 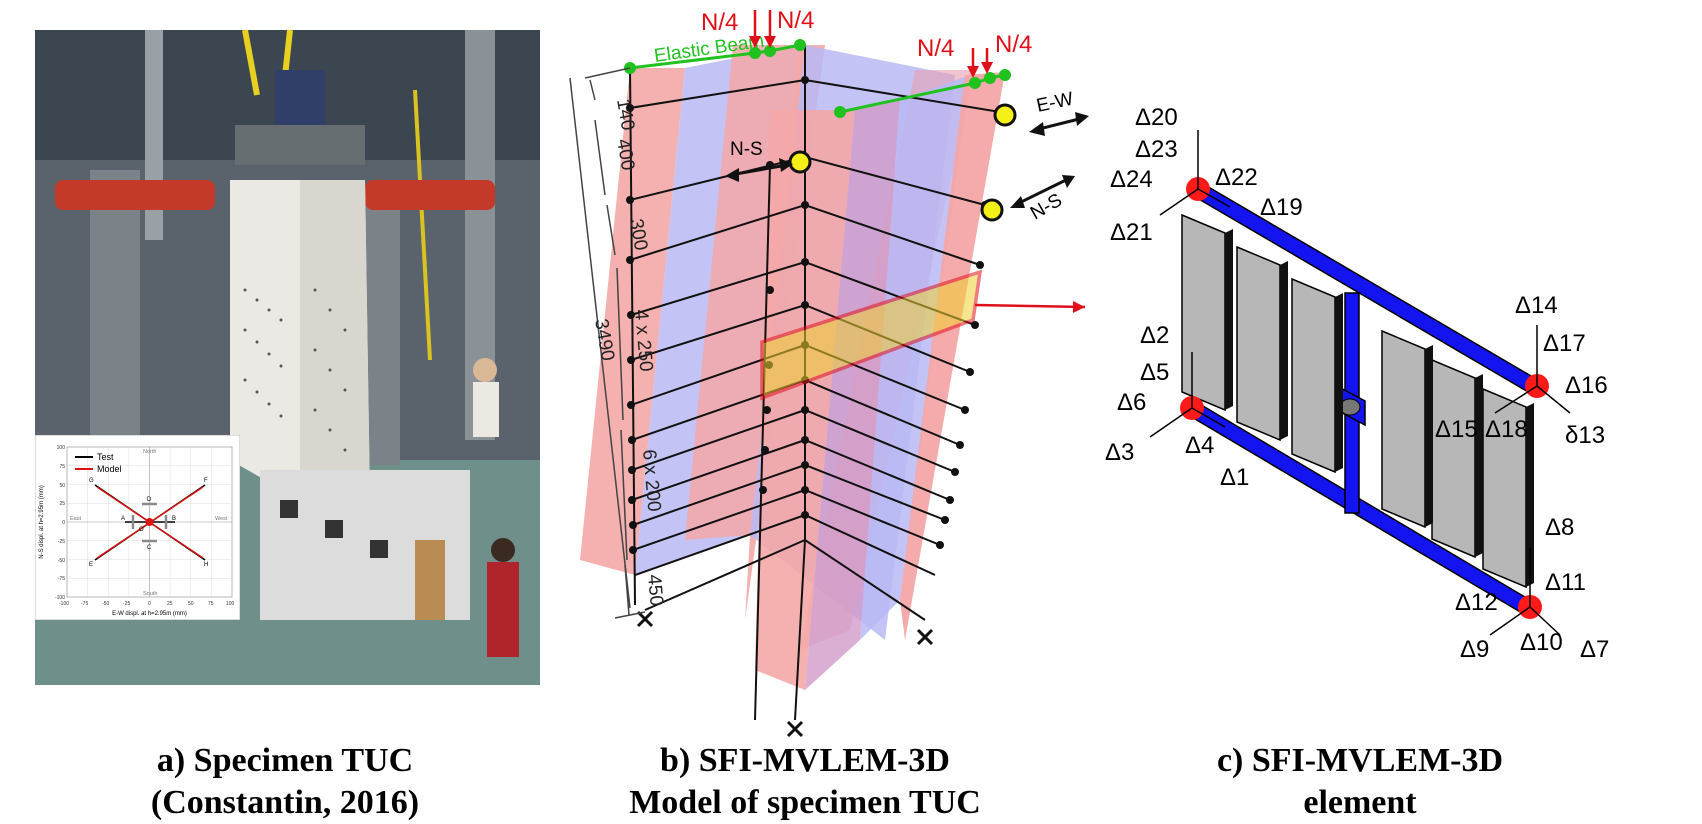 What do you see at coordinates (1474, 649) in the screenshot?
I see `dof-9: Δ9` at bounding box center [1474, 649].